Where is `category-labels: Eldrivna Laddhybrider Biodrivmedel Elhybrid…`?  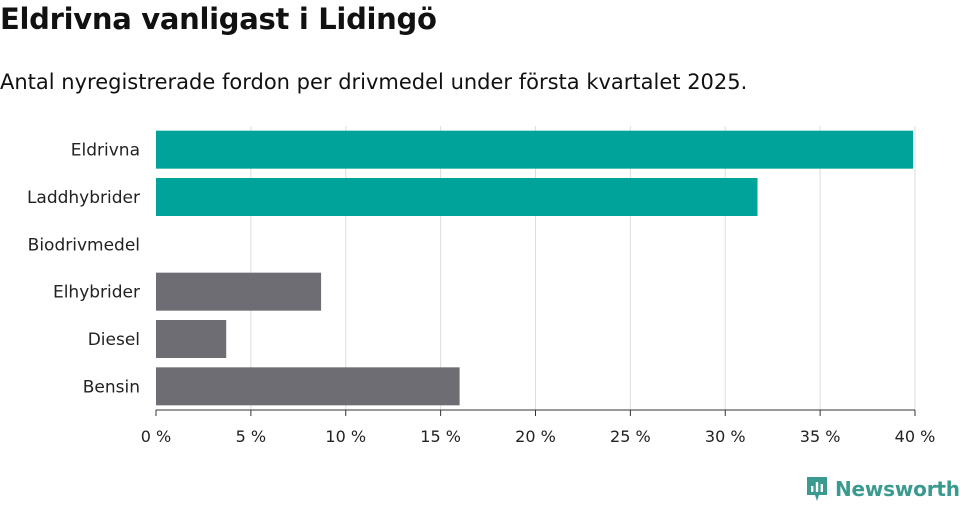
category-labels: Eldrivna Laddhybrider Biodrivmedel Elhybrid… is located at coordinates (83, 269).